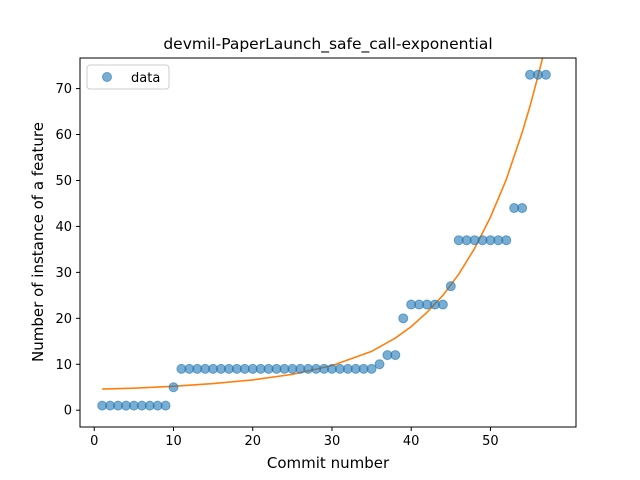  I want to click on y-tick-label: 50, so click(63, 181).